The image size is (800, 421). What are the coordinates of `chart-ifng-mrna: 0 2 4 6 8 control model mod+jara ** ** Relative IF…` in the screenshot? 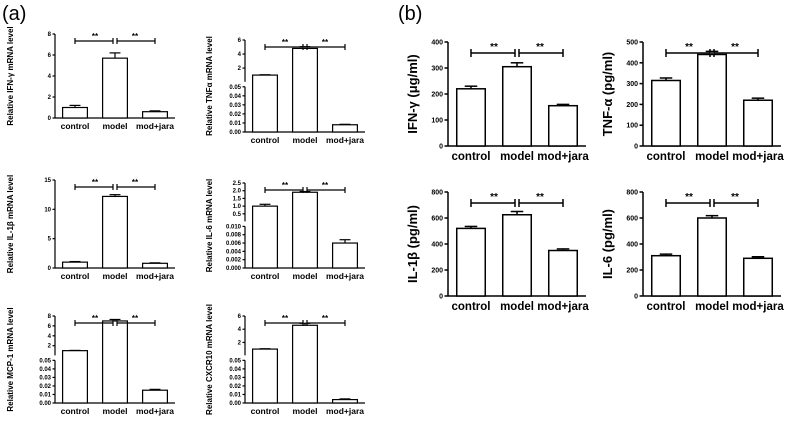 It's located at (90, 78).